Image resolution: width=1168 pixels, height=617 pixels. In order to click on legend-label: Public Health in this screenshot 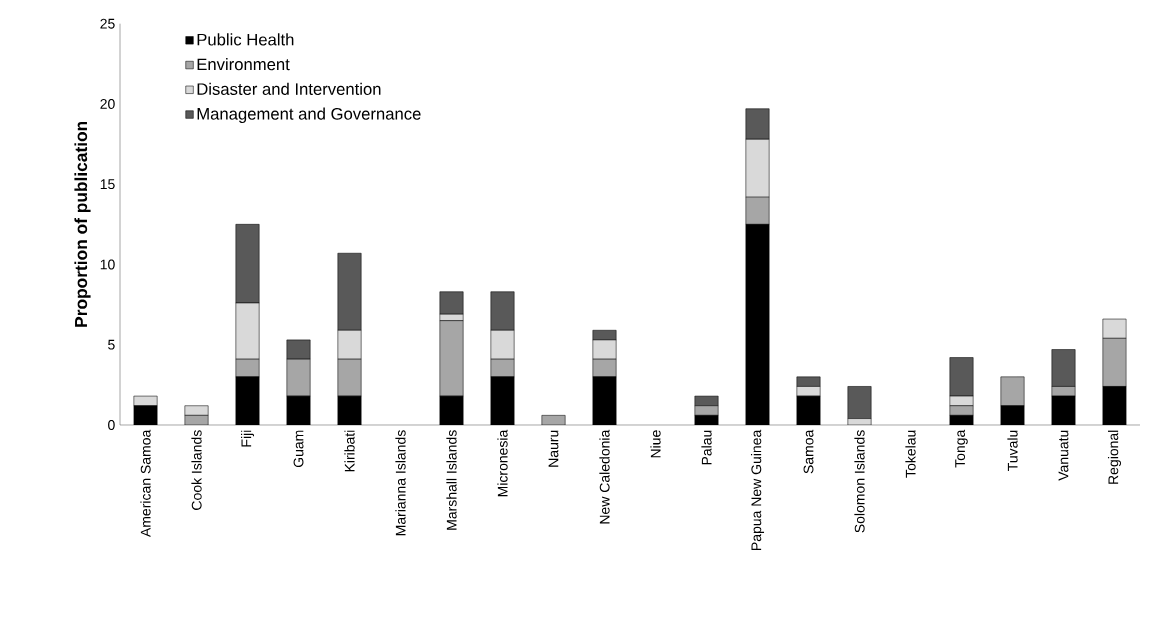, I will do `click(245, 39)`.